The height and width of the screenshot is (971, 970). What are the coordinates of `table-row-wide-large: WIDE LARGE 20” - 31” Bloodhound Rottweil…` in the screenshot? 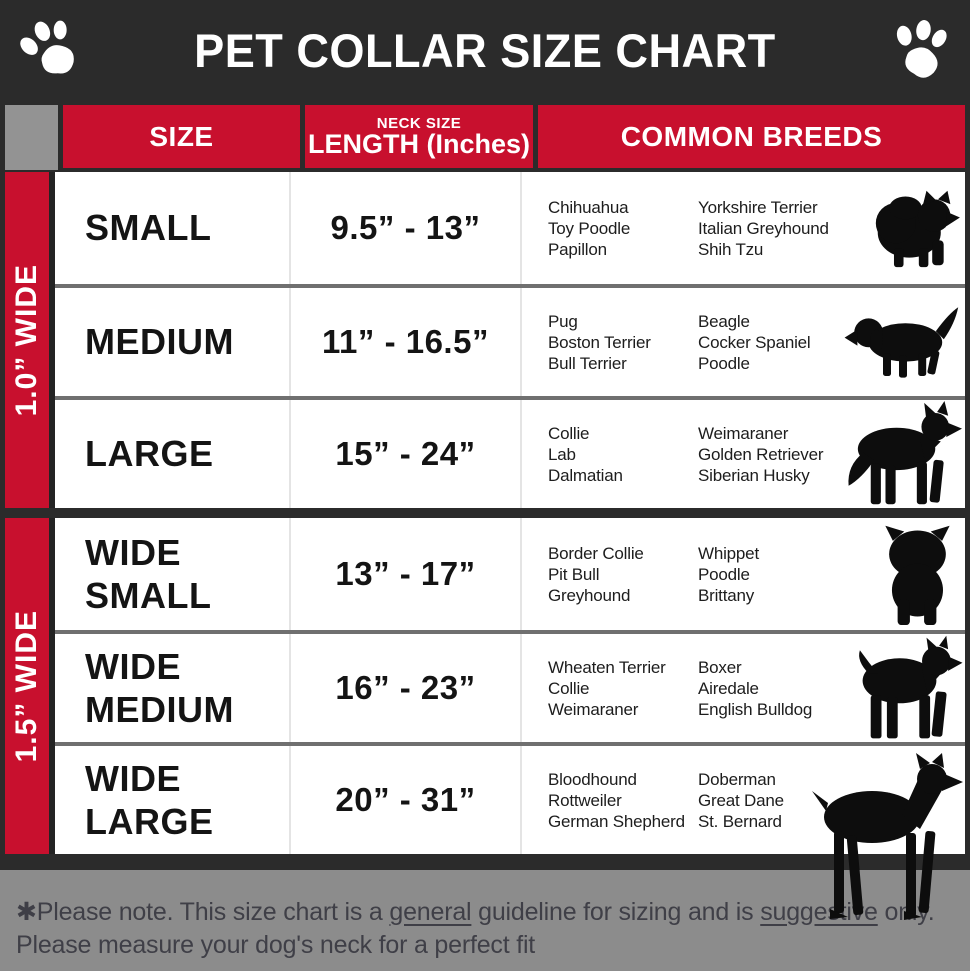 It's located at (510, 798).